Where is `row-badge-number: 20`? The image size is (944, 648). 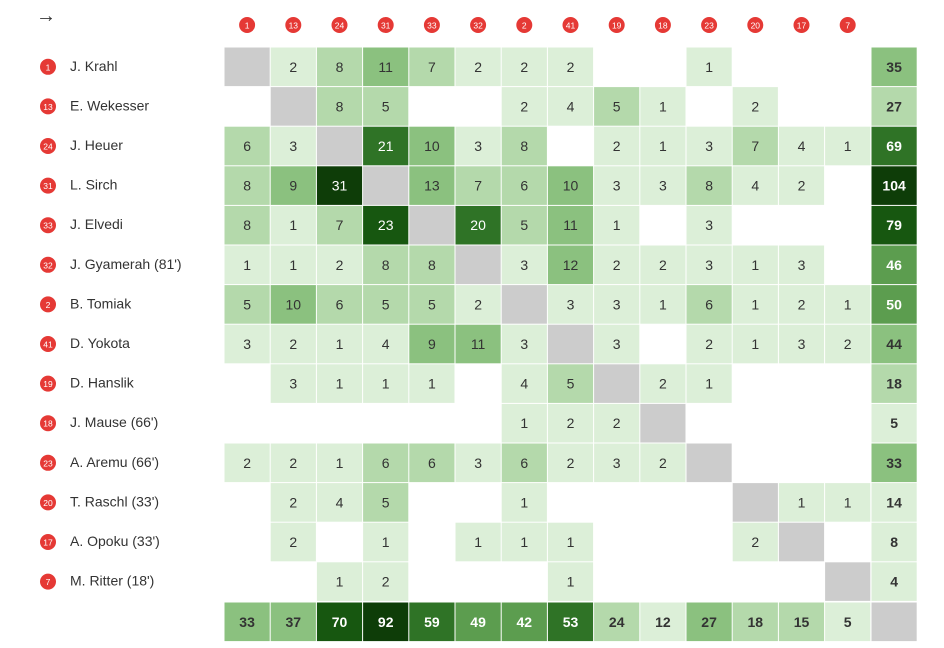
row-badge-number: 20 is located at coordinates (48, 503).